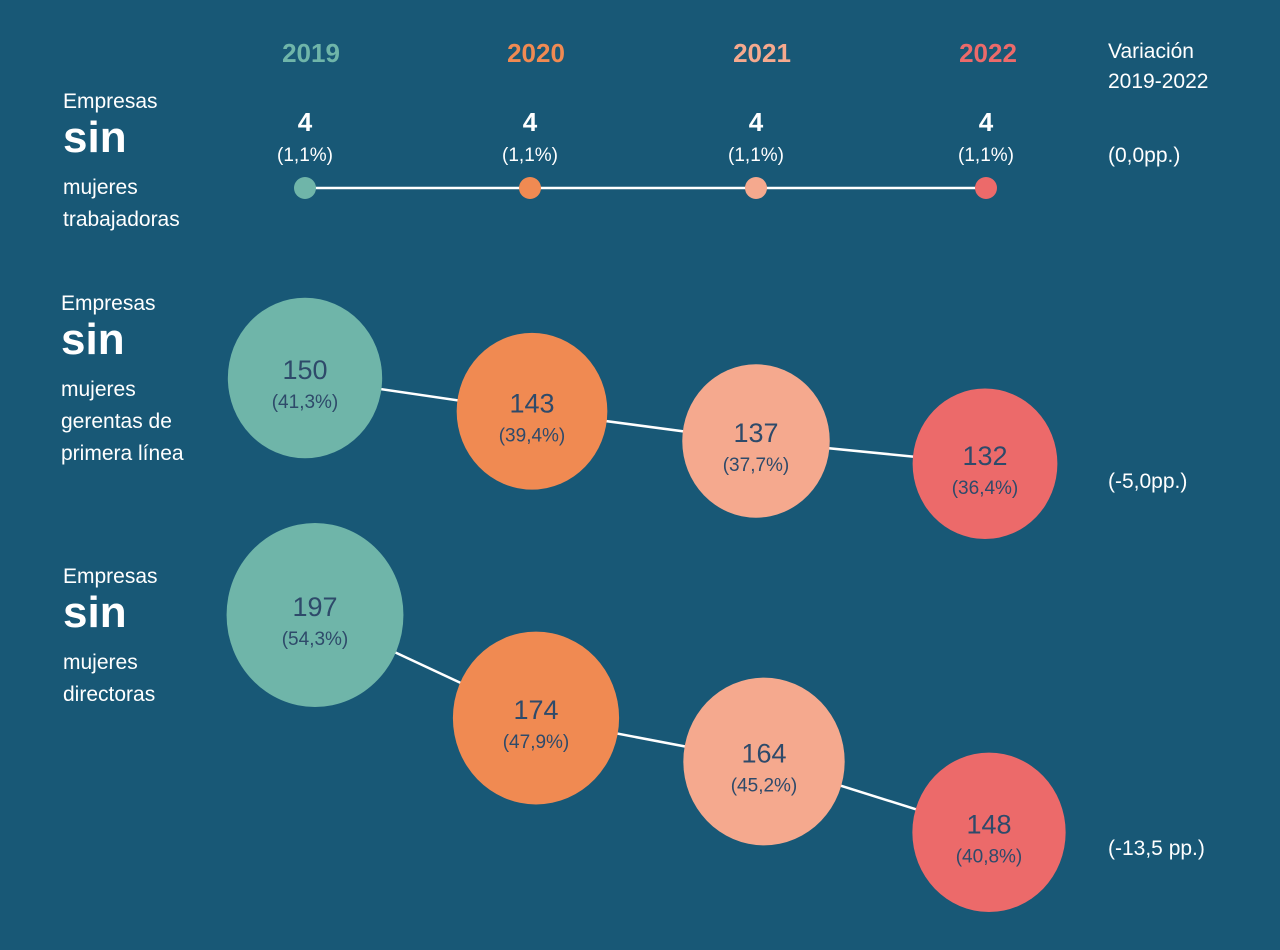 The width and height of the screenshot is (1280, 950). I want to click on value-label: 174, so click(535, 710).